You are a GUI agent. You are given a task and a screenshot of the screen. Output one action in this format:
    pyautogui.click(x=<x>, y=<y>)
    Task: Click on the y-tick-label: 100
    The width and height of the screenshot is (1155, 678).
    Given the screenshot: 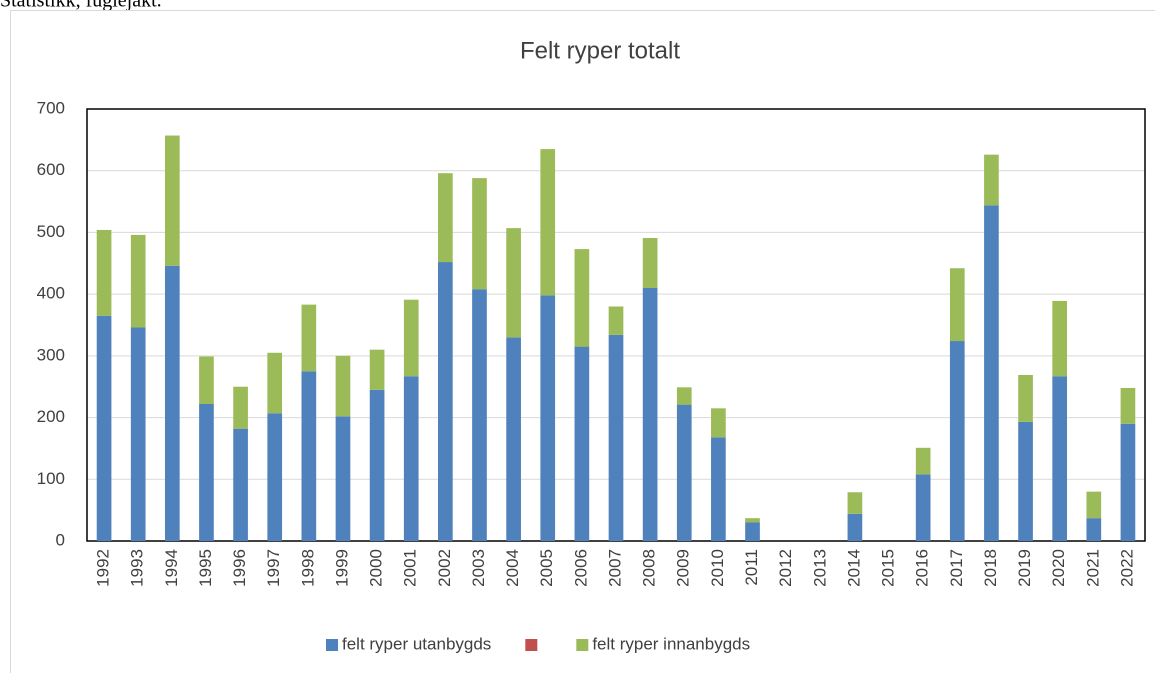 What is the action you would take?
    pyautogui.click(x=51, y=478)
    